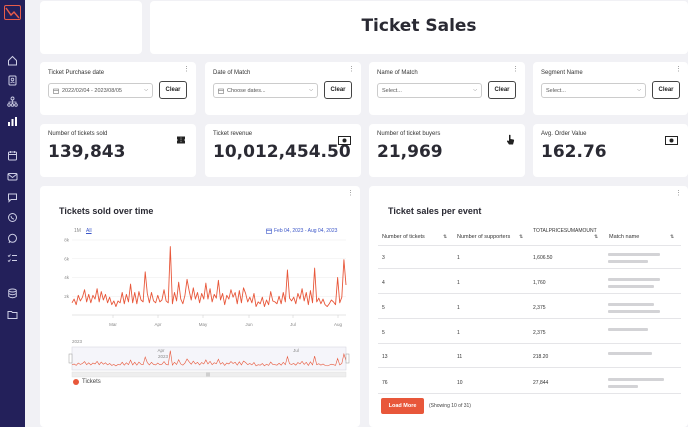 This screenshot has height=427, width=688. I want to click on y-tick-label: 4k, so click(67, 277).